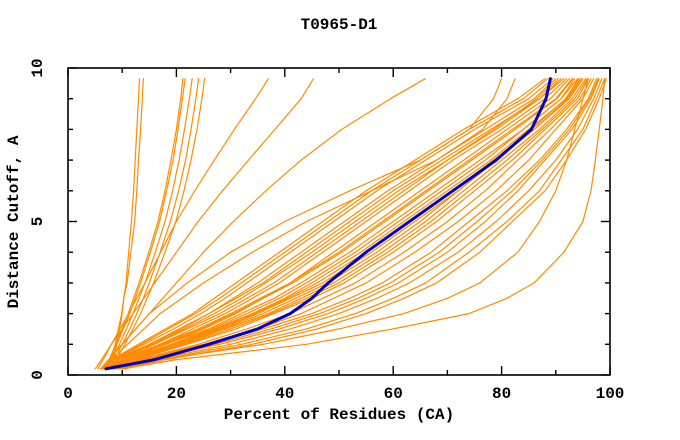 This screenshot has height=440, width=680. What do you see at coordinates (339, 415) in the screenshot?
I see `x-axis-label: Percent of Residues (CA)` at bounding box center [339, 415].